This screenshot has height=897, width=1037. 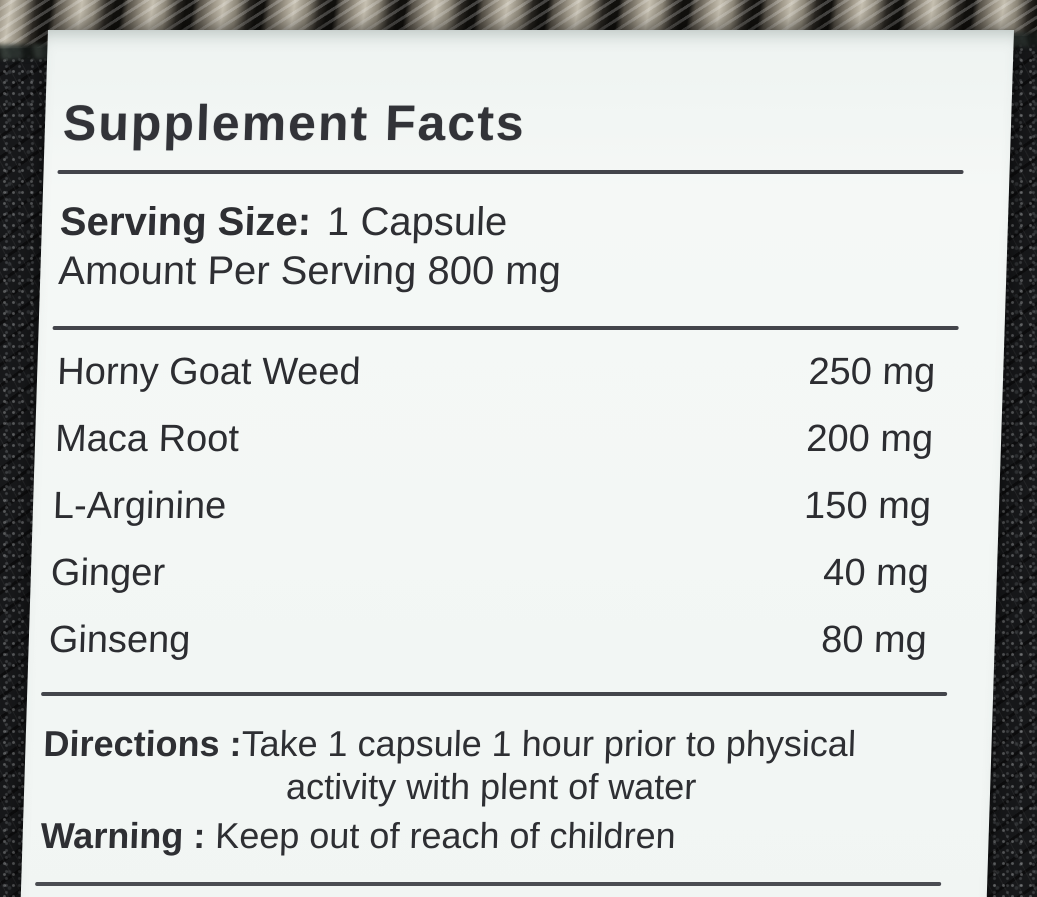 What do you see at coordinates (309, 271) in the screenshot?
I see `amount-per-serving-line: Amount Per Serving 800 mg` at bounding box center [309, 271].